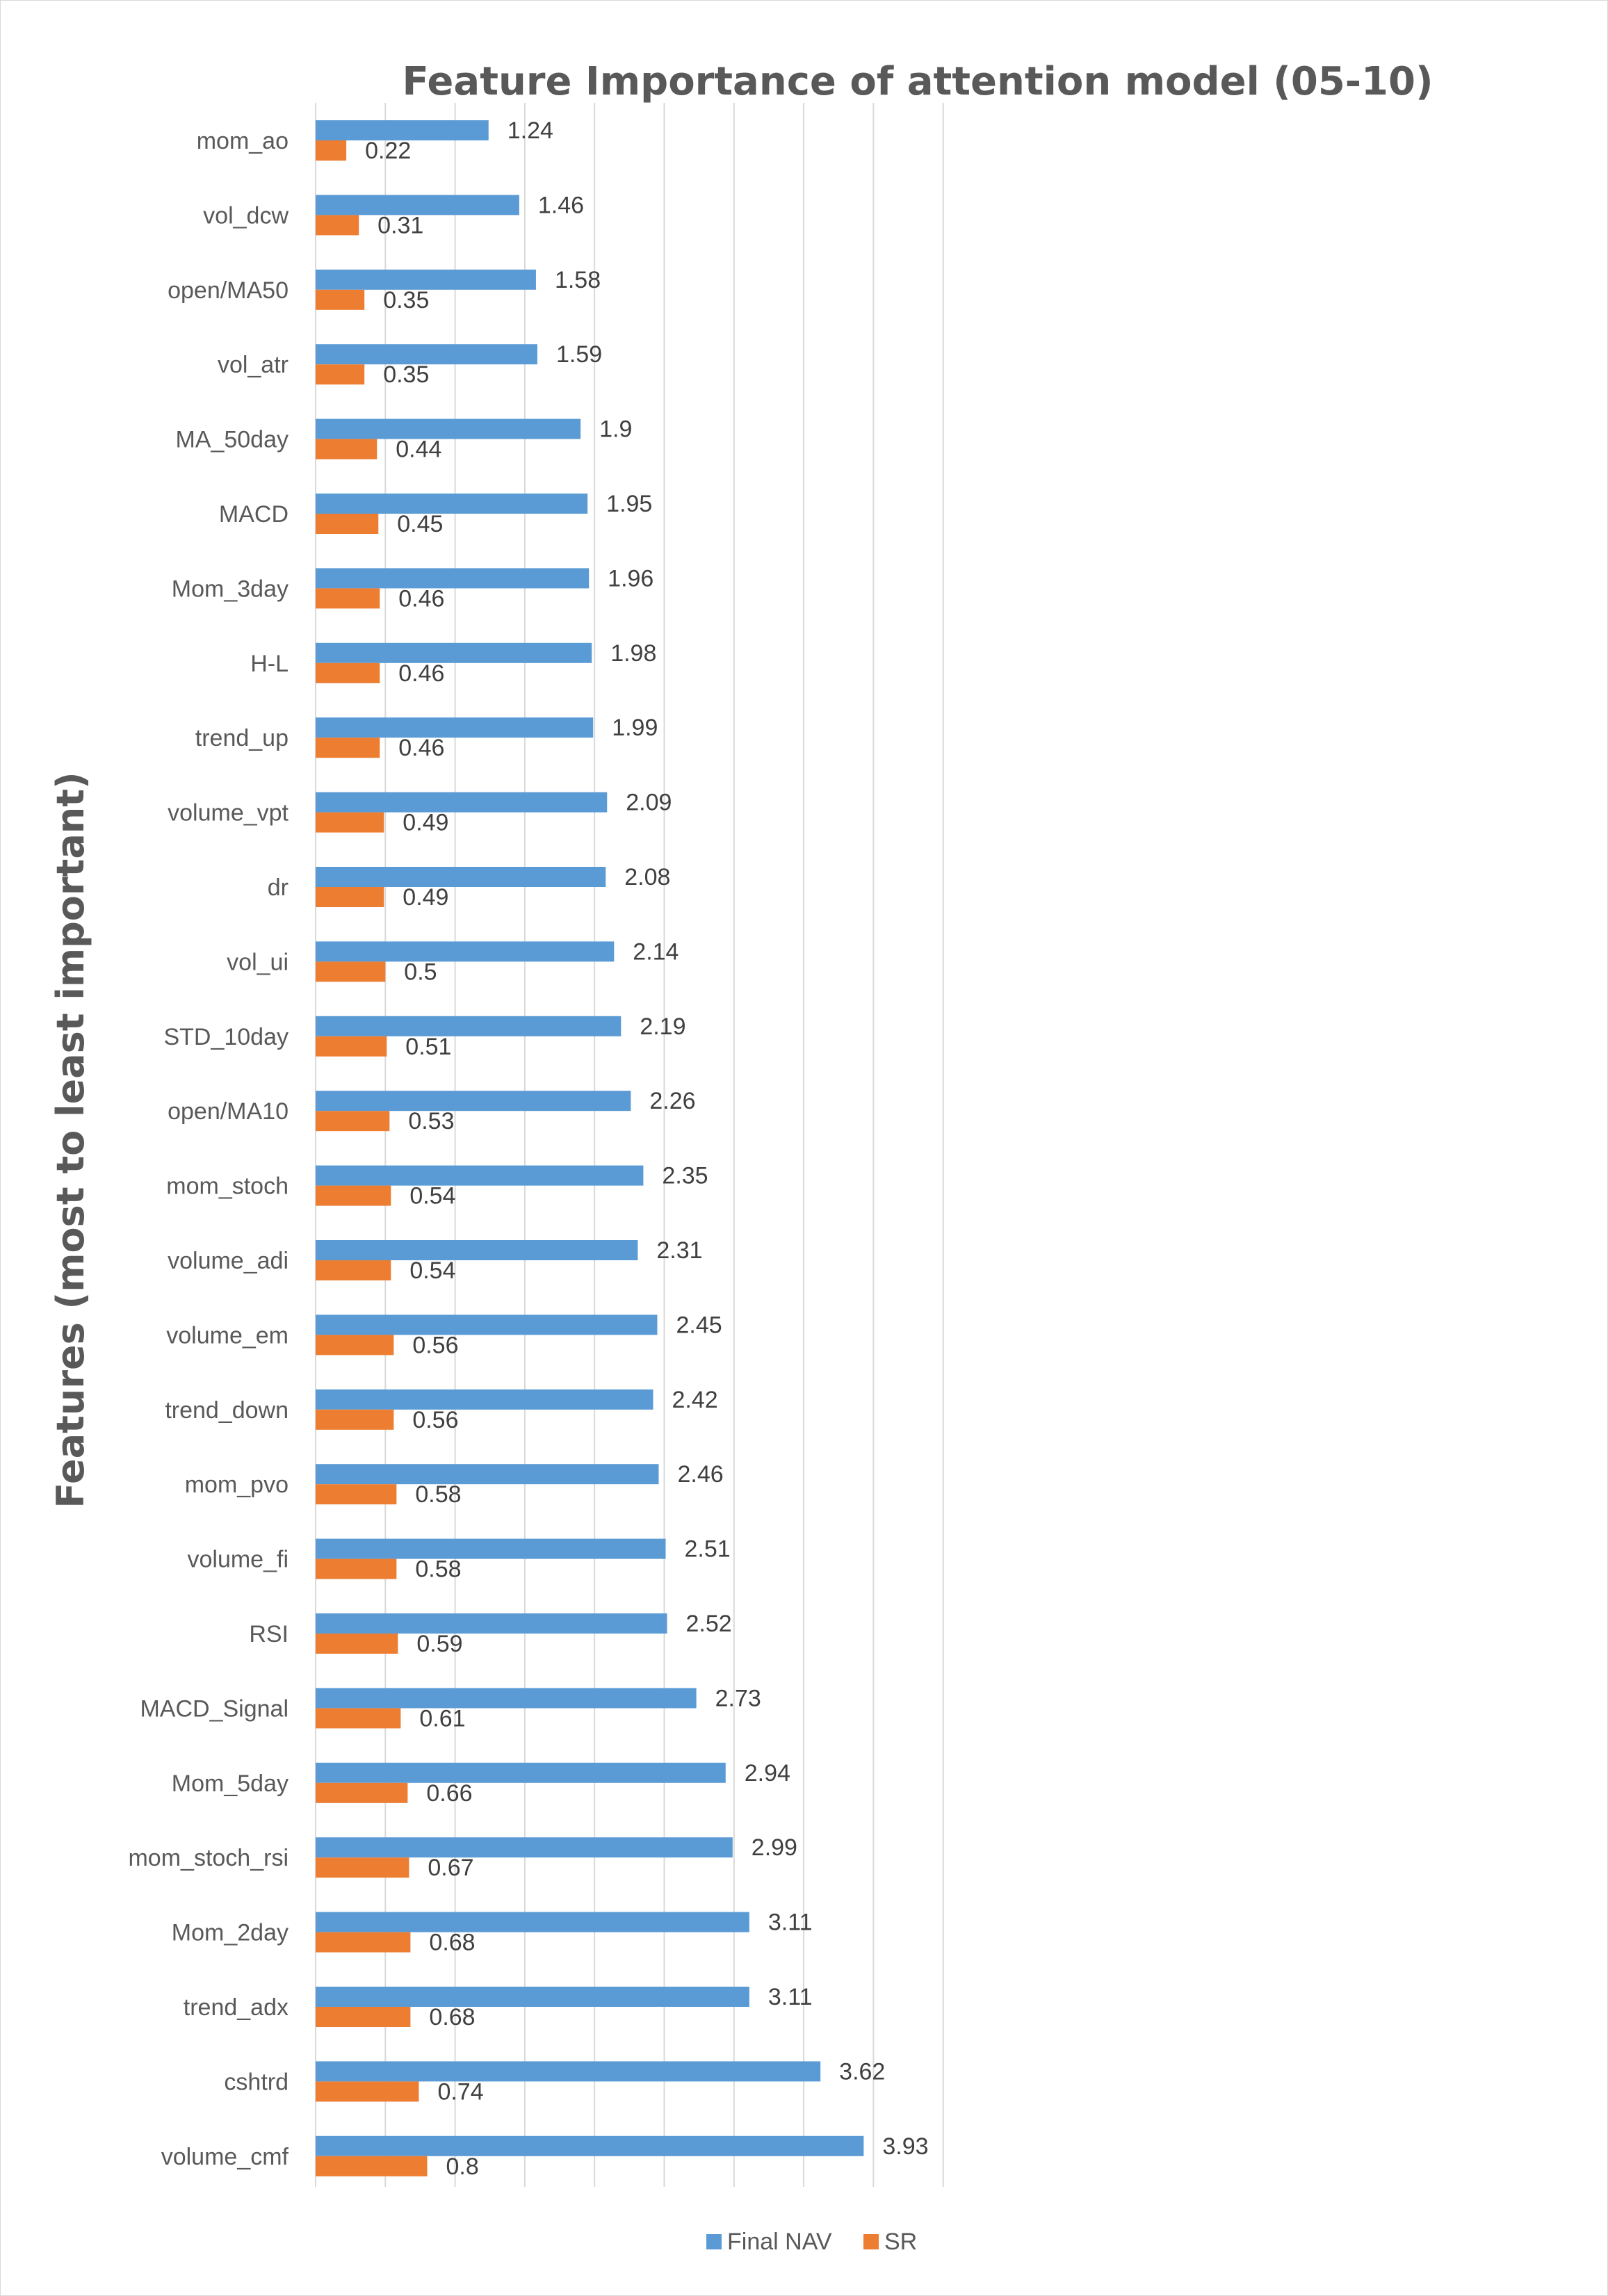 The height and width of the screenshot is (2296, 1608). Describe the element at coordinates (228, 814) in the screenshot. I see `category-label: volume_vpt` at that location.